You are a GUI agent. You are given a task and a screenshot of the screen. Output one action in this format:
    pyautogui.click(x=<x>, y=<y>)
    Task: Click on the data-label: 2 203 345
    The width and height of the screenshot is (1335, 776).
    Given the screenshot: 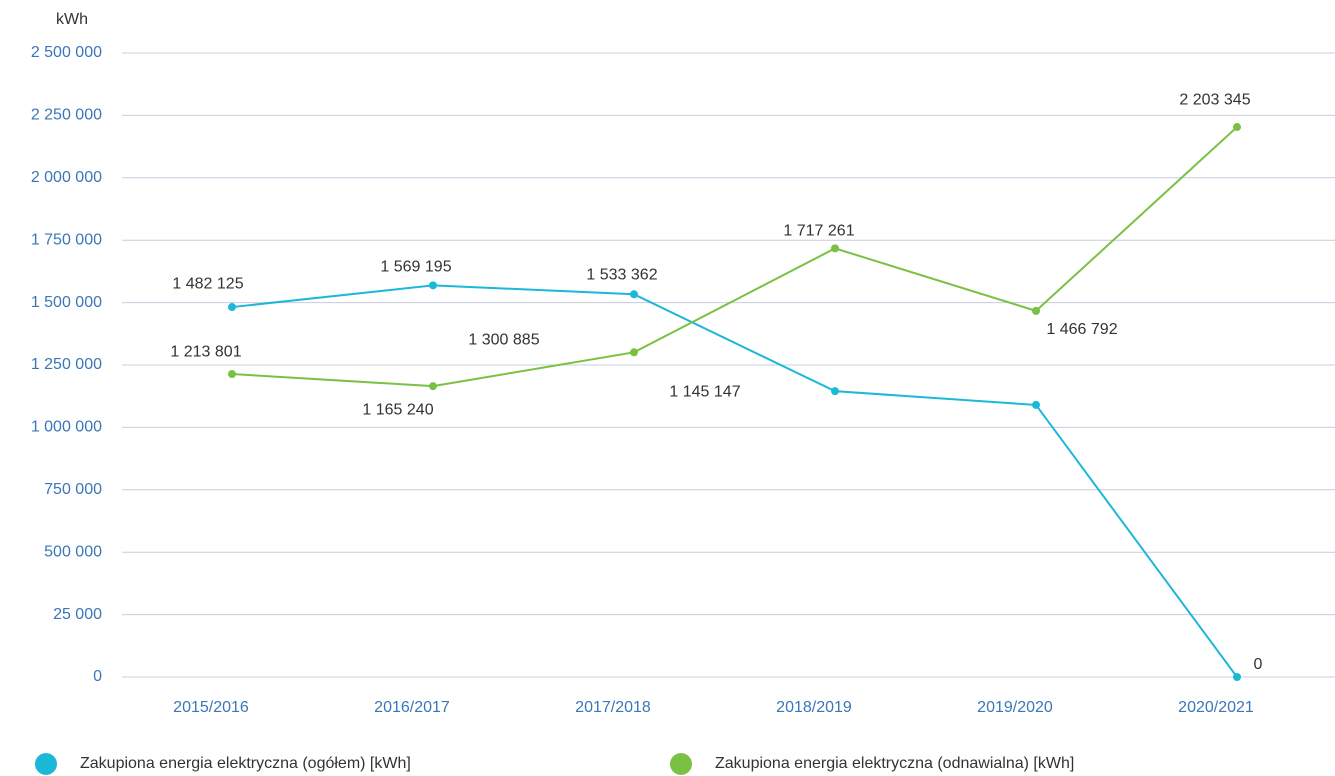 What is the action you would take?
    pyautogui.click(x=1214, y=99)
    